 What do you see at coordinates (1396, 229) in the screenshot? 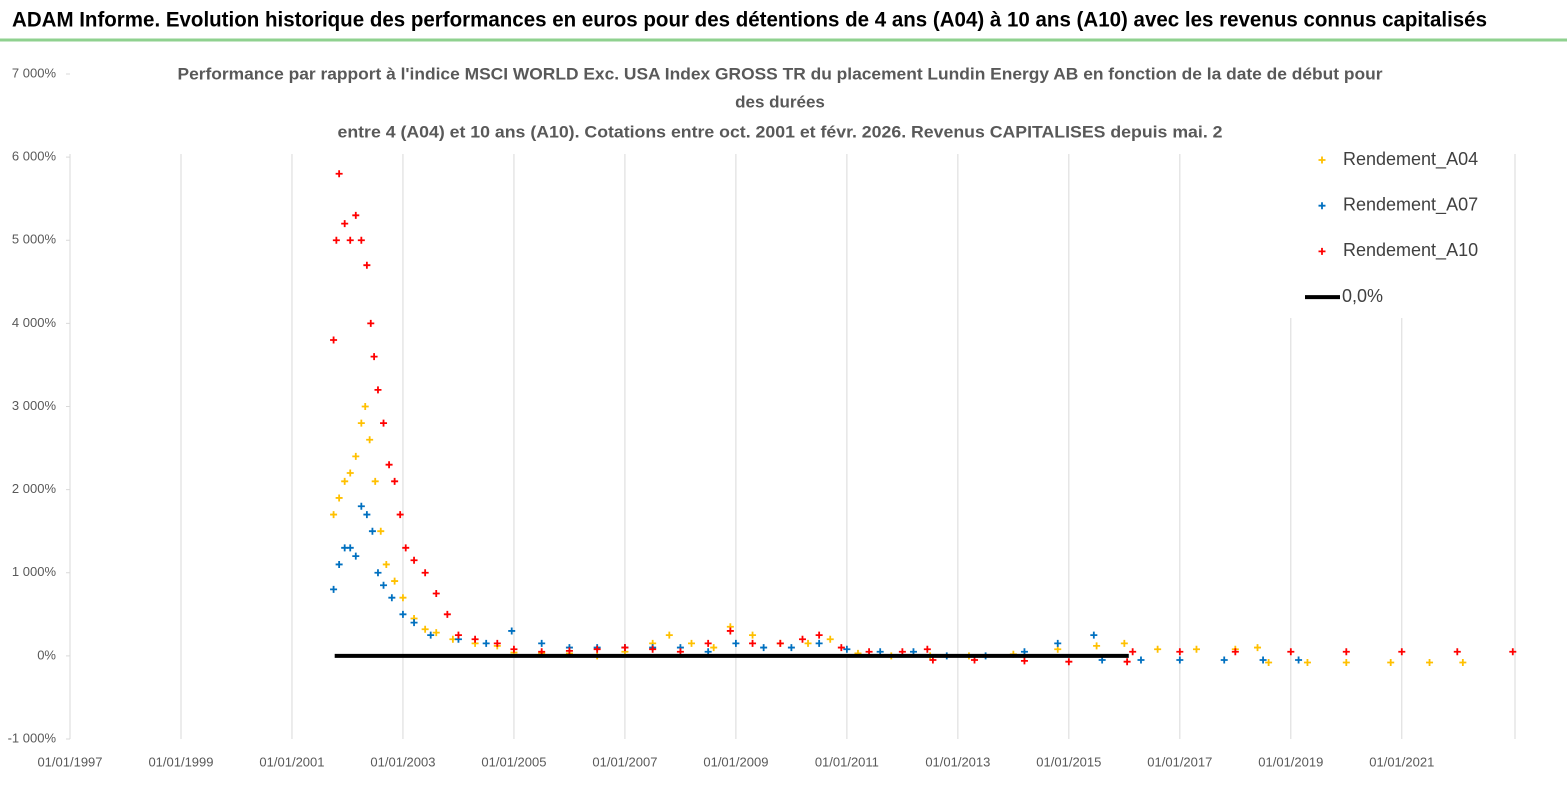
I see `legend-box` at bounding box center [1396, 229].